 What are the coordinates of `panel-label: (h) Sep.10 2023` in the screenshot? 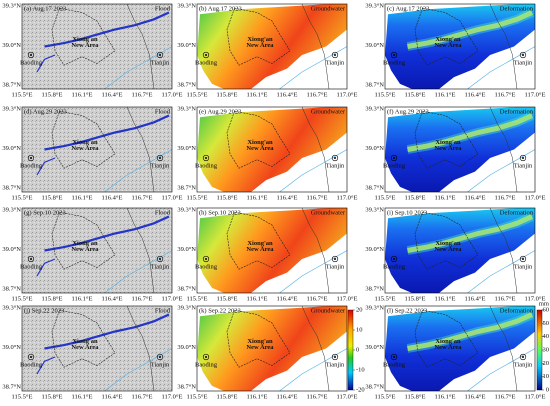 It's located at (220, 212).